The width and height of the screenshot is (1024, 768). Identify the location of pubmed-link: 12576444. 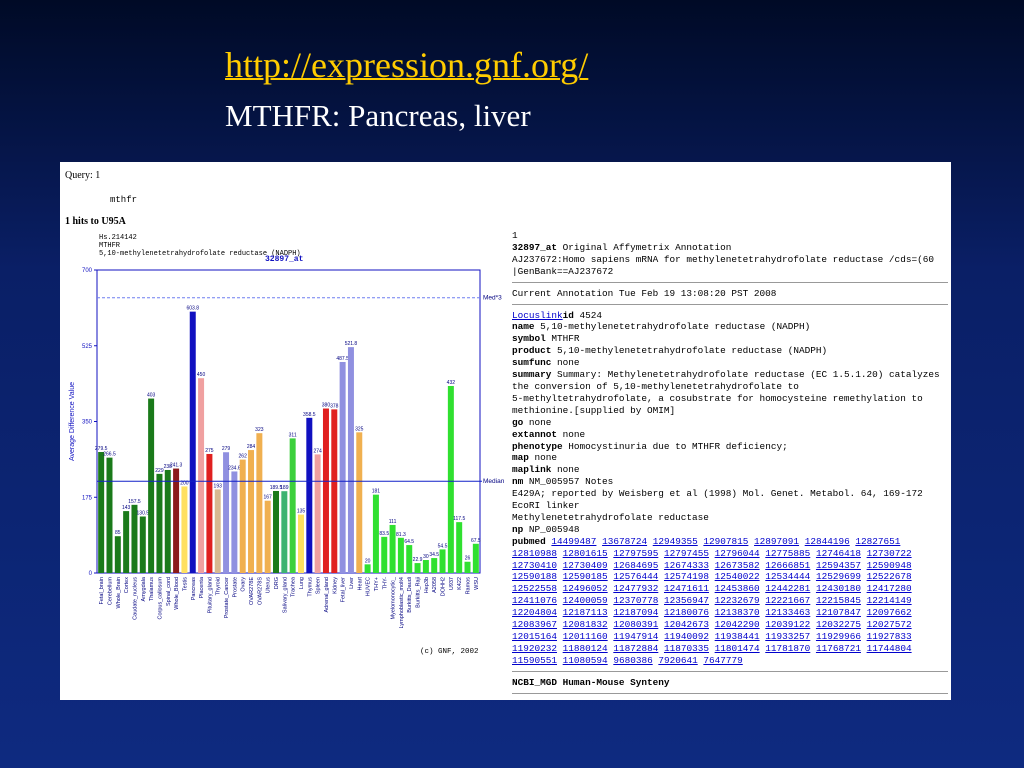
(636, 577).